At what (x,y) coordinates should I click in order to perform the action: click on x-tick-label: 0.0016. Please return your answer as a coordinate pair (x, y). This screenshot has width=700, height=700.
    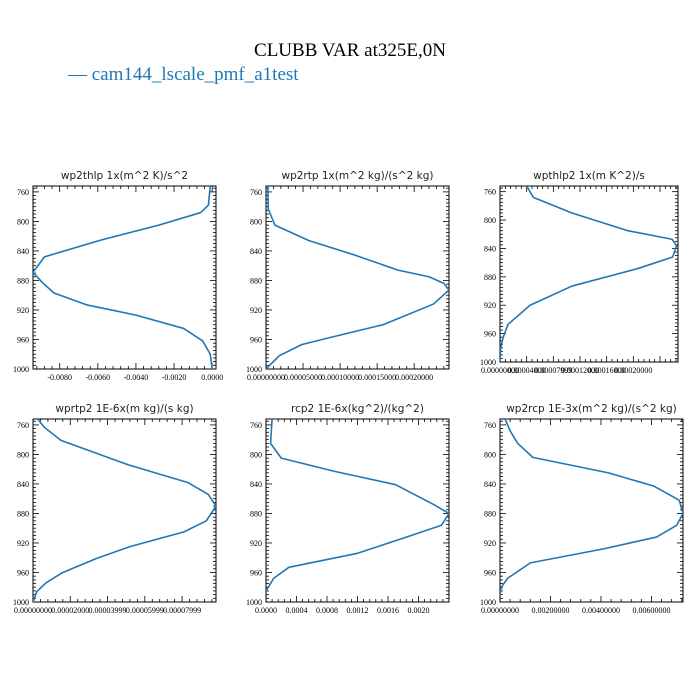
    Looking at the image, I should click on (388, 610).